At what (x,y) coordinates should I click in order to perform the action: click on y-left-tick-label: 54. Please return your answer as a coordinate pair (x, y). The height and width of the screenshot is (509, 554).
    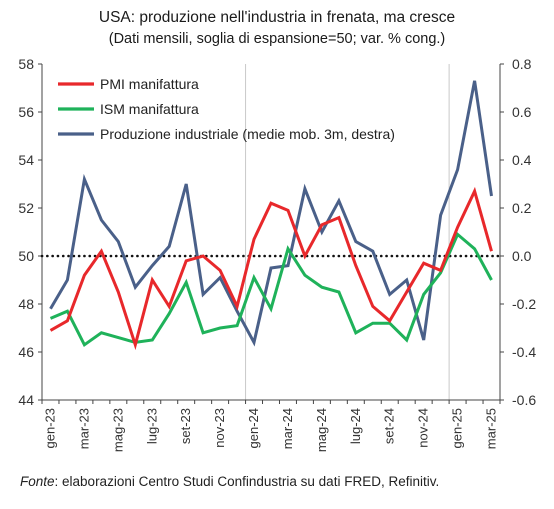
    Looking at the image, I should click on (26, 160).